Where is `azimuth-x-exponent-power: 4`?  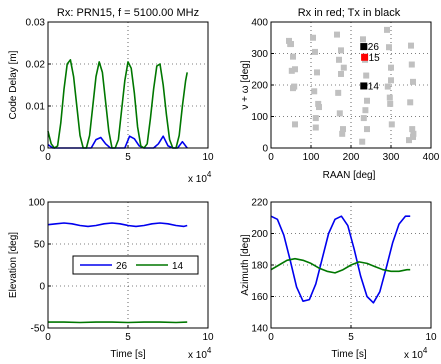 azimuth-x-exponent-power: 4 is located at coordinates (425, 350).